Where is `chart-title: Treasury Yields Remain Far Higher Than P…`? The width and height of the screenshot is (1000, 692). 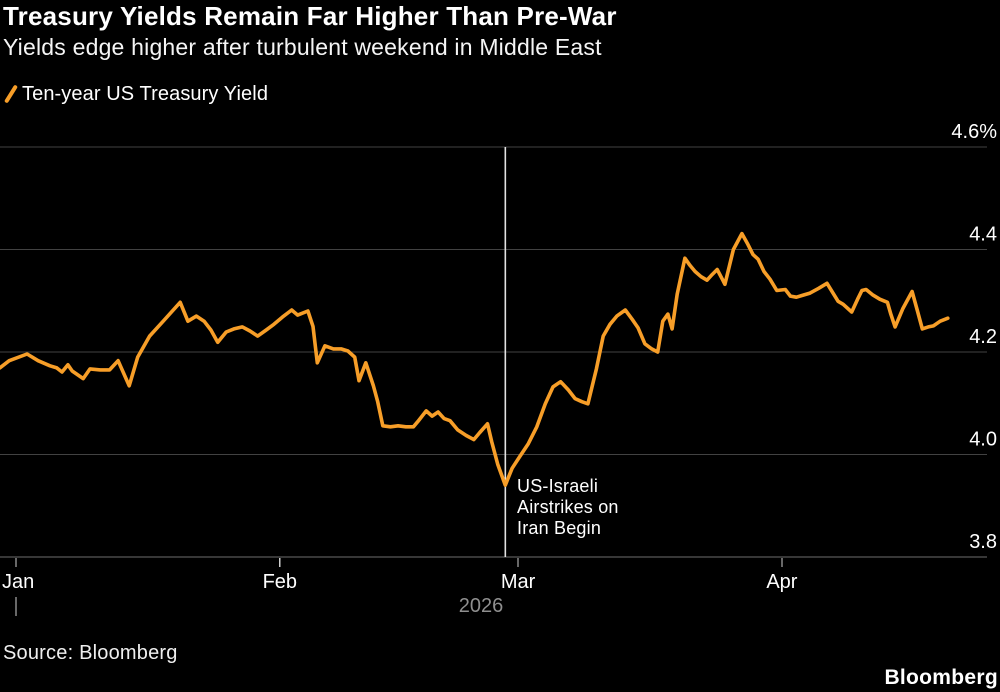
chart-title: Treasury Yields Remain Far Higher Than P… is located at coordinates (310, 16).